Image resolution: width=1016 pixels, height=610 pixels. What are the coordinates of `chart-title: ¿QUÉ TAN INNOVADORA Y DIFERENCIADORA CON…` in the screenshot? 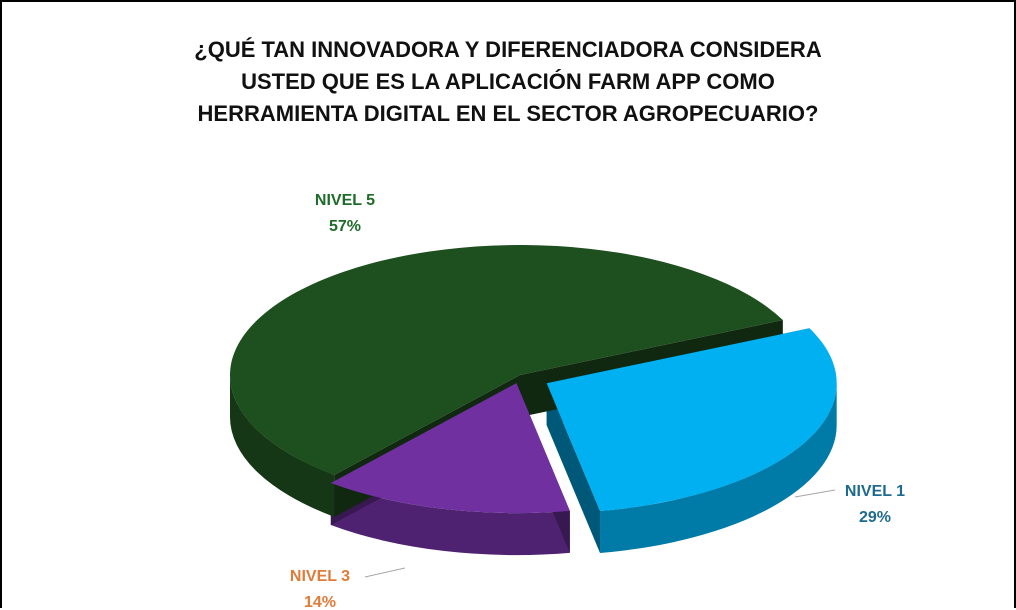 It's located at (508, 81).